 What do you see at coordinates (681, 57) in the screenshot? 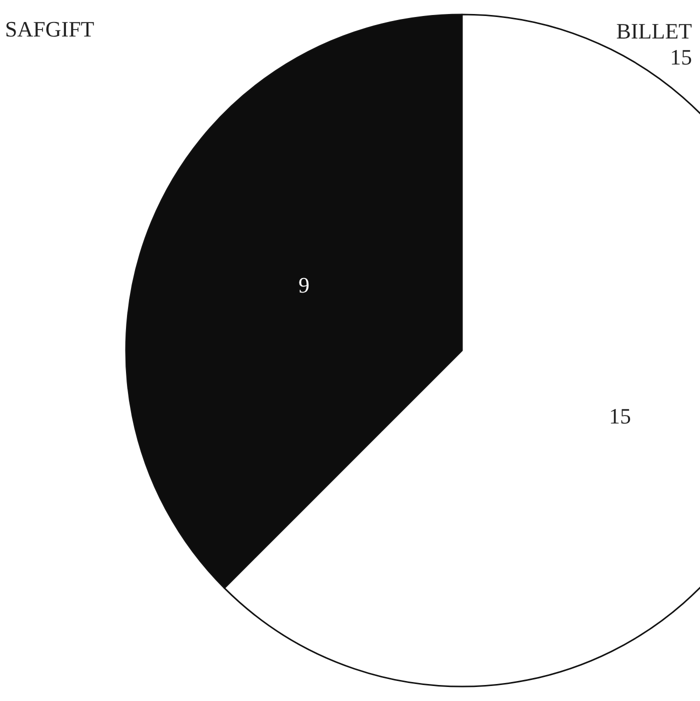
I see `data-label: 15` at bounding box center [681, 57].